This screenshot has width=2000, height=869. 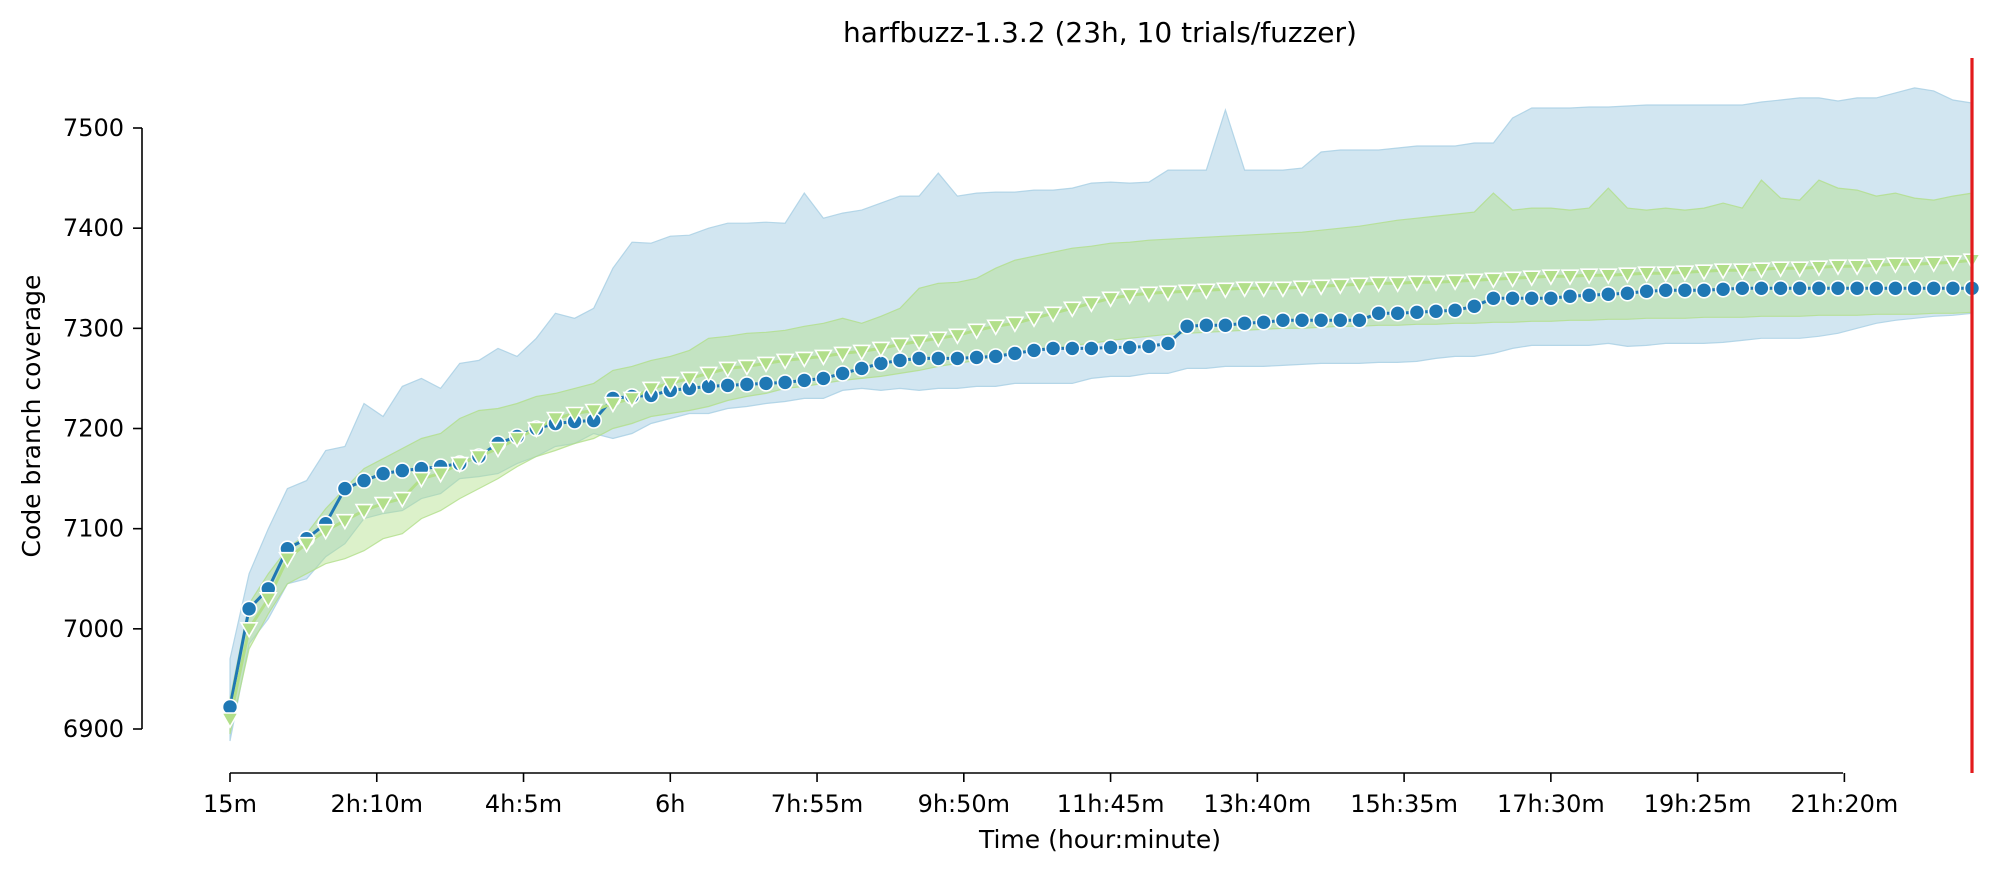 I want to click on x-tick-label: 4h:5m, so click(x=523, y=804).